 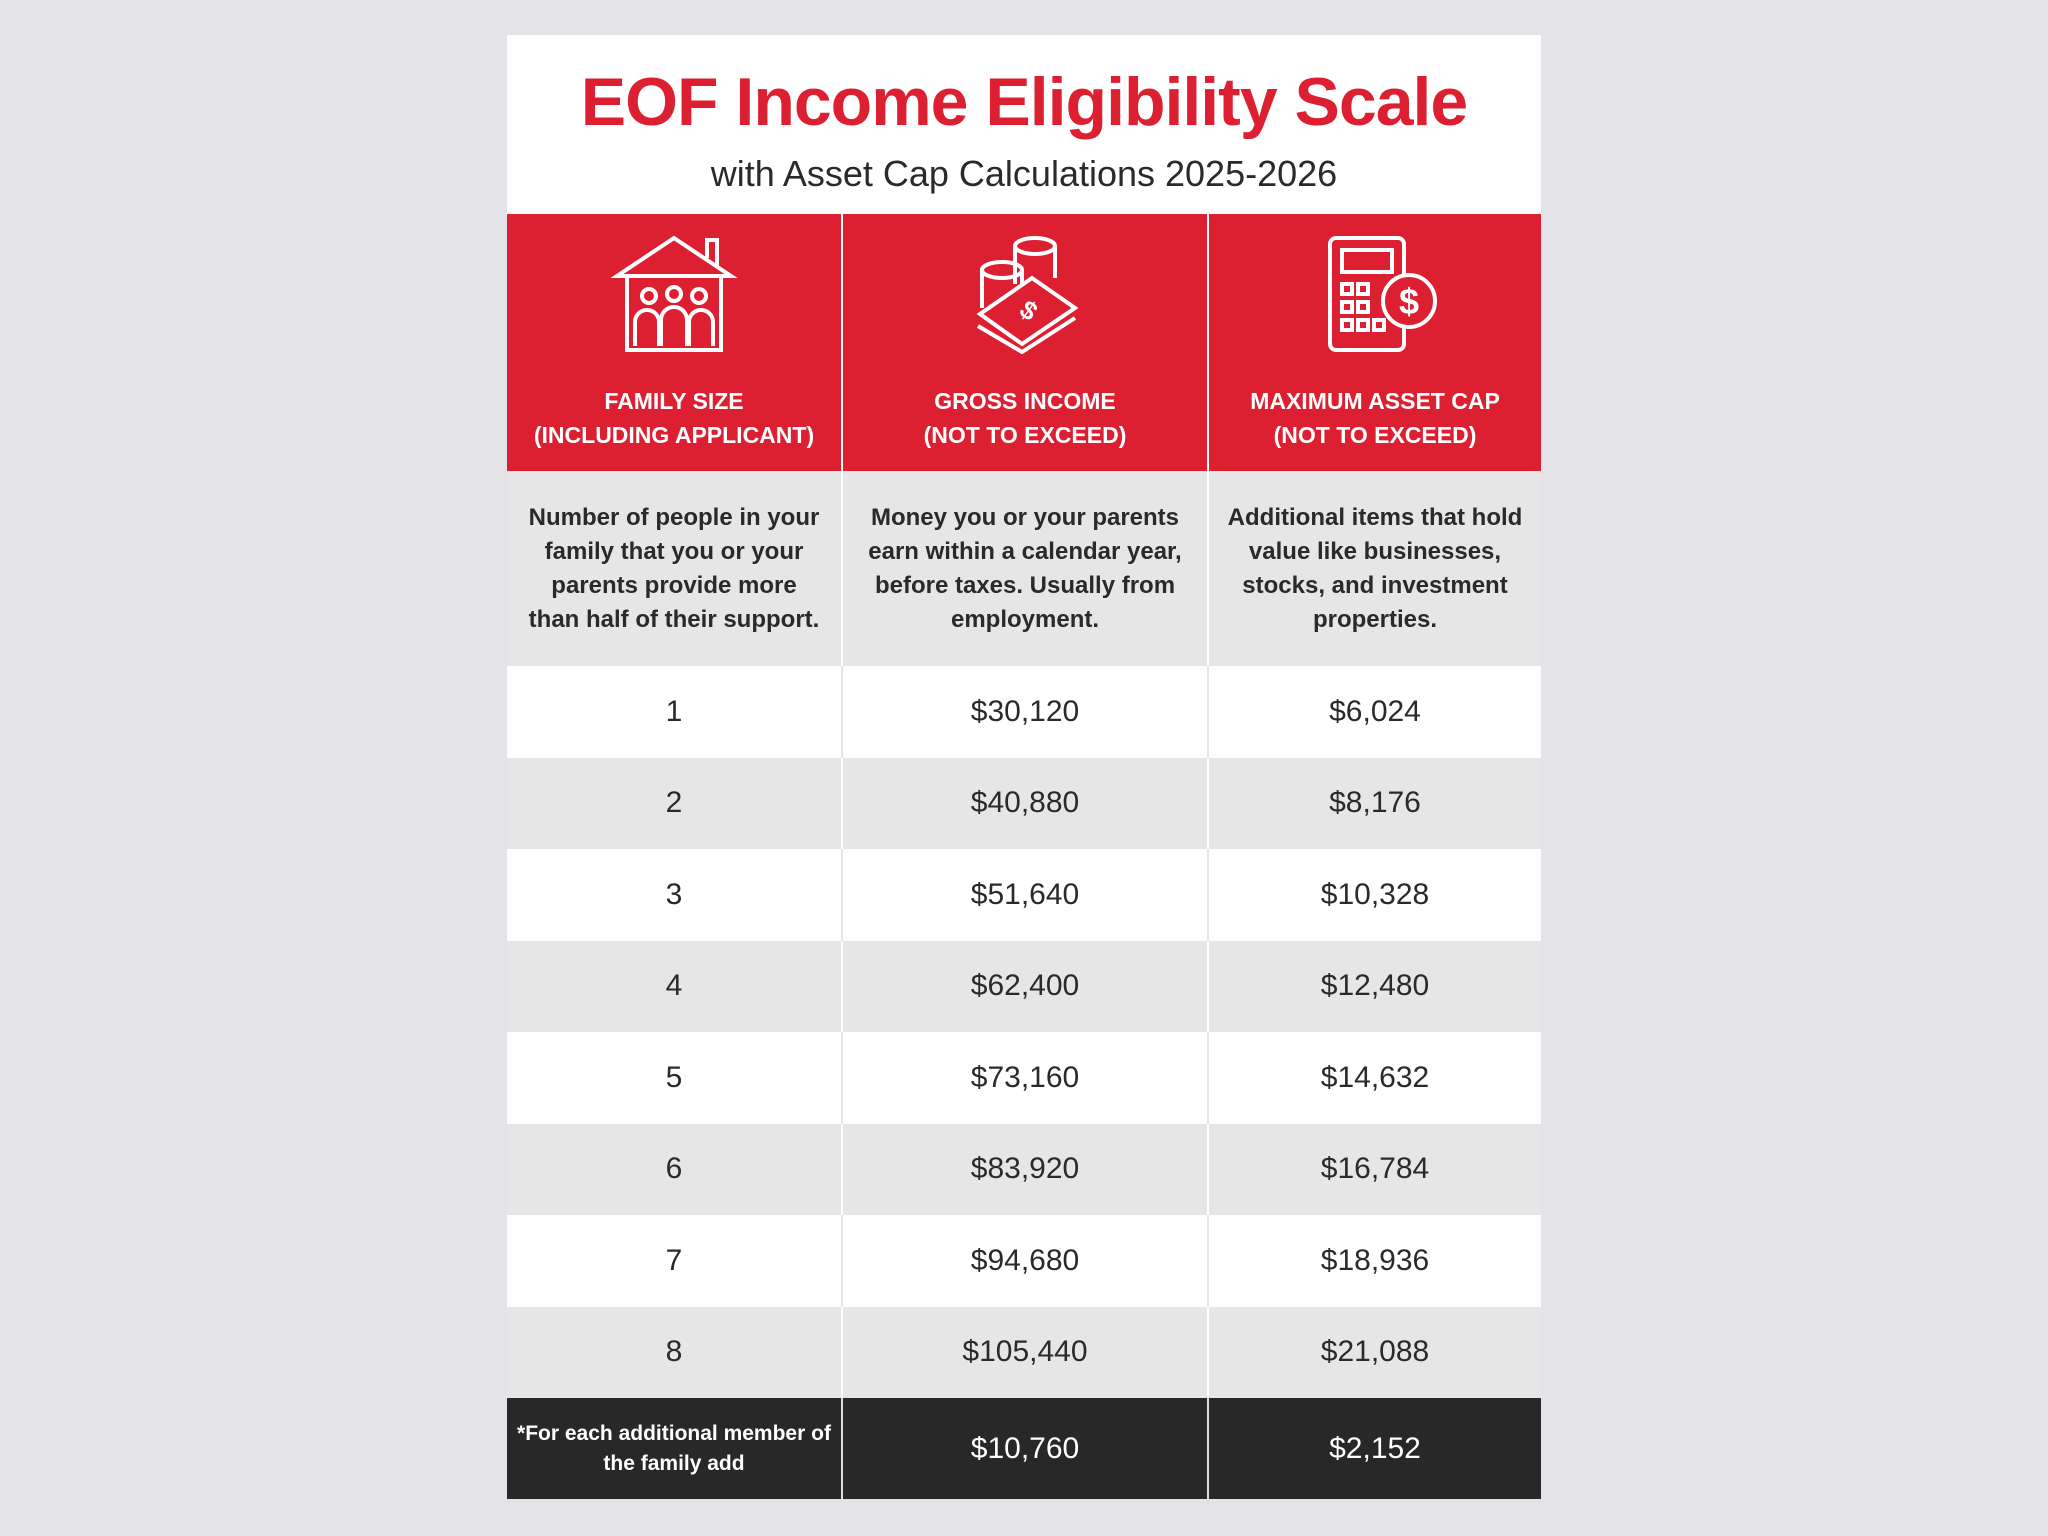 I want to click on table-row: 6 $83,920 $16,784, so click(x=1024, y=1169).